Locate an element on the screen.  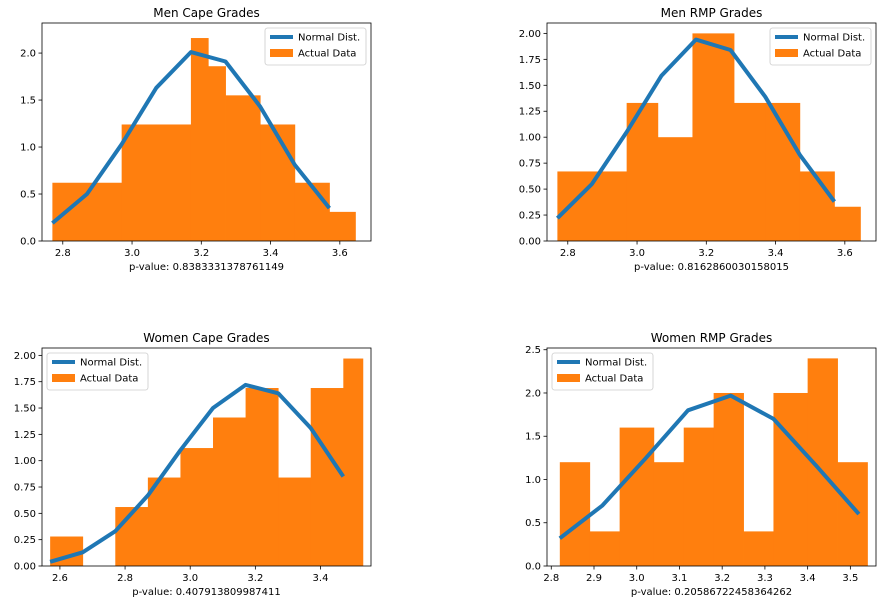
chart-title: Women Cape Grades is located at coordinates (206, 338).